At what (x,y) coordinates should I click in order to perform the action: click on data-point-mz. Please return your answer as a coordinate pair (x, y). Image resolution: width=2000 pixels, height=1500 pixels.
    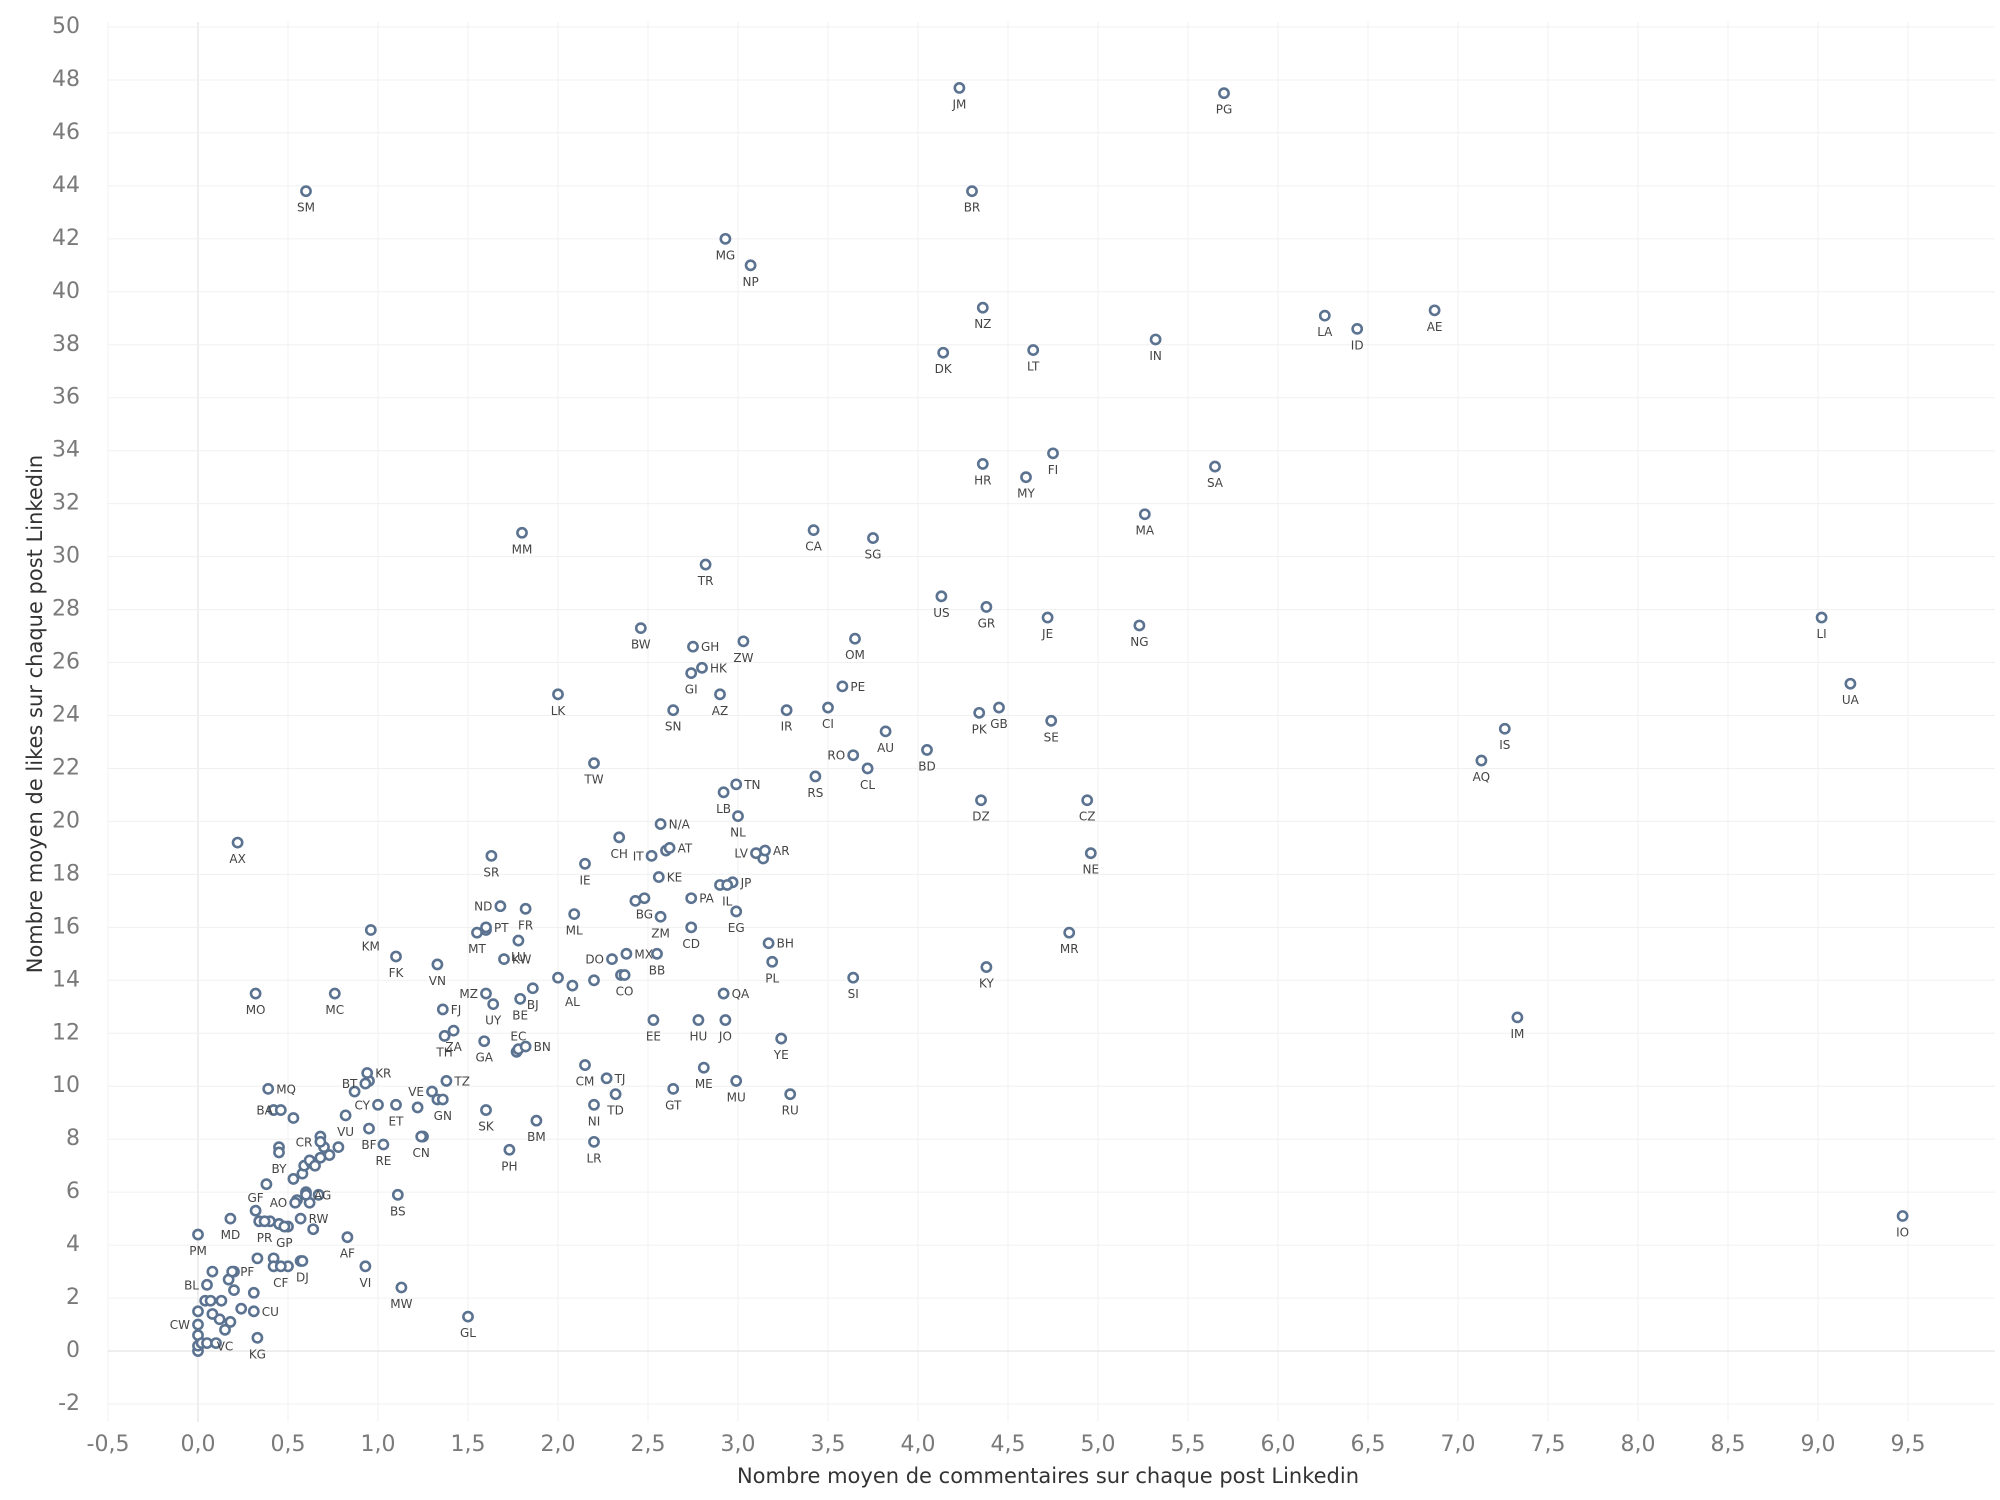
    Looking at the image, I should click on (486, 993).